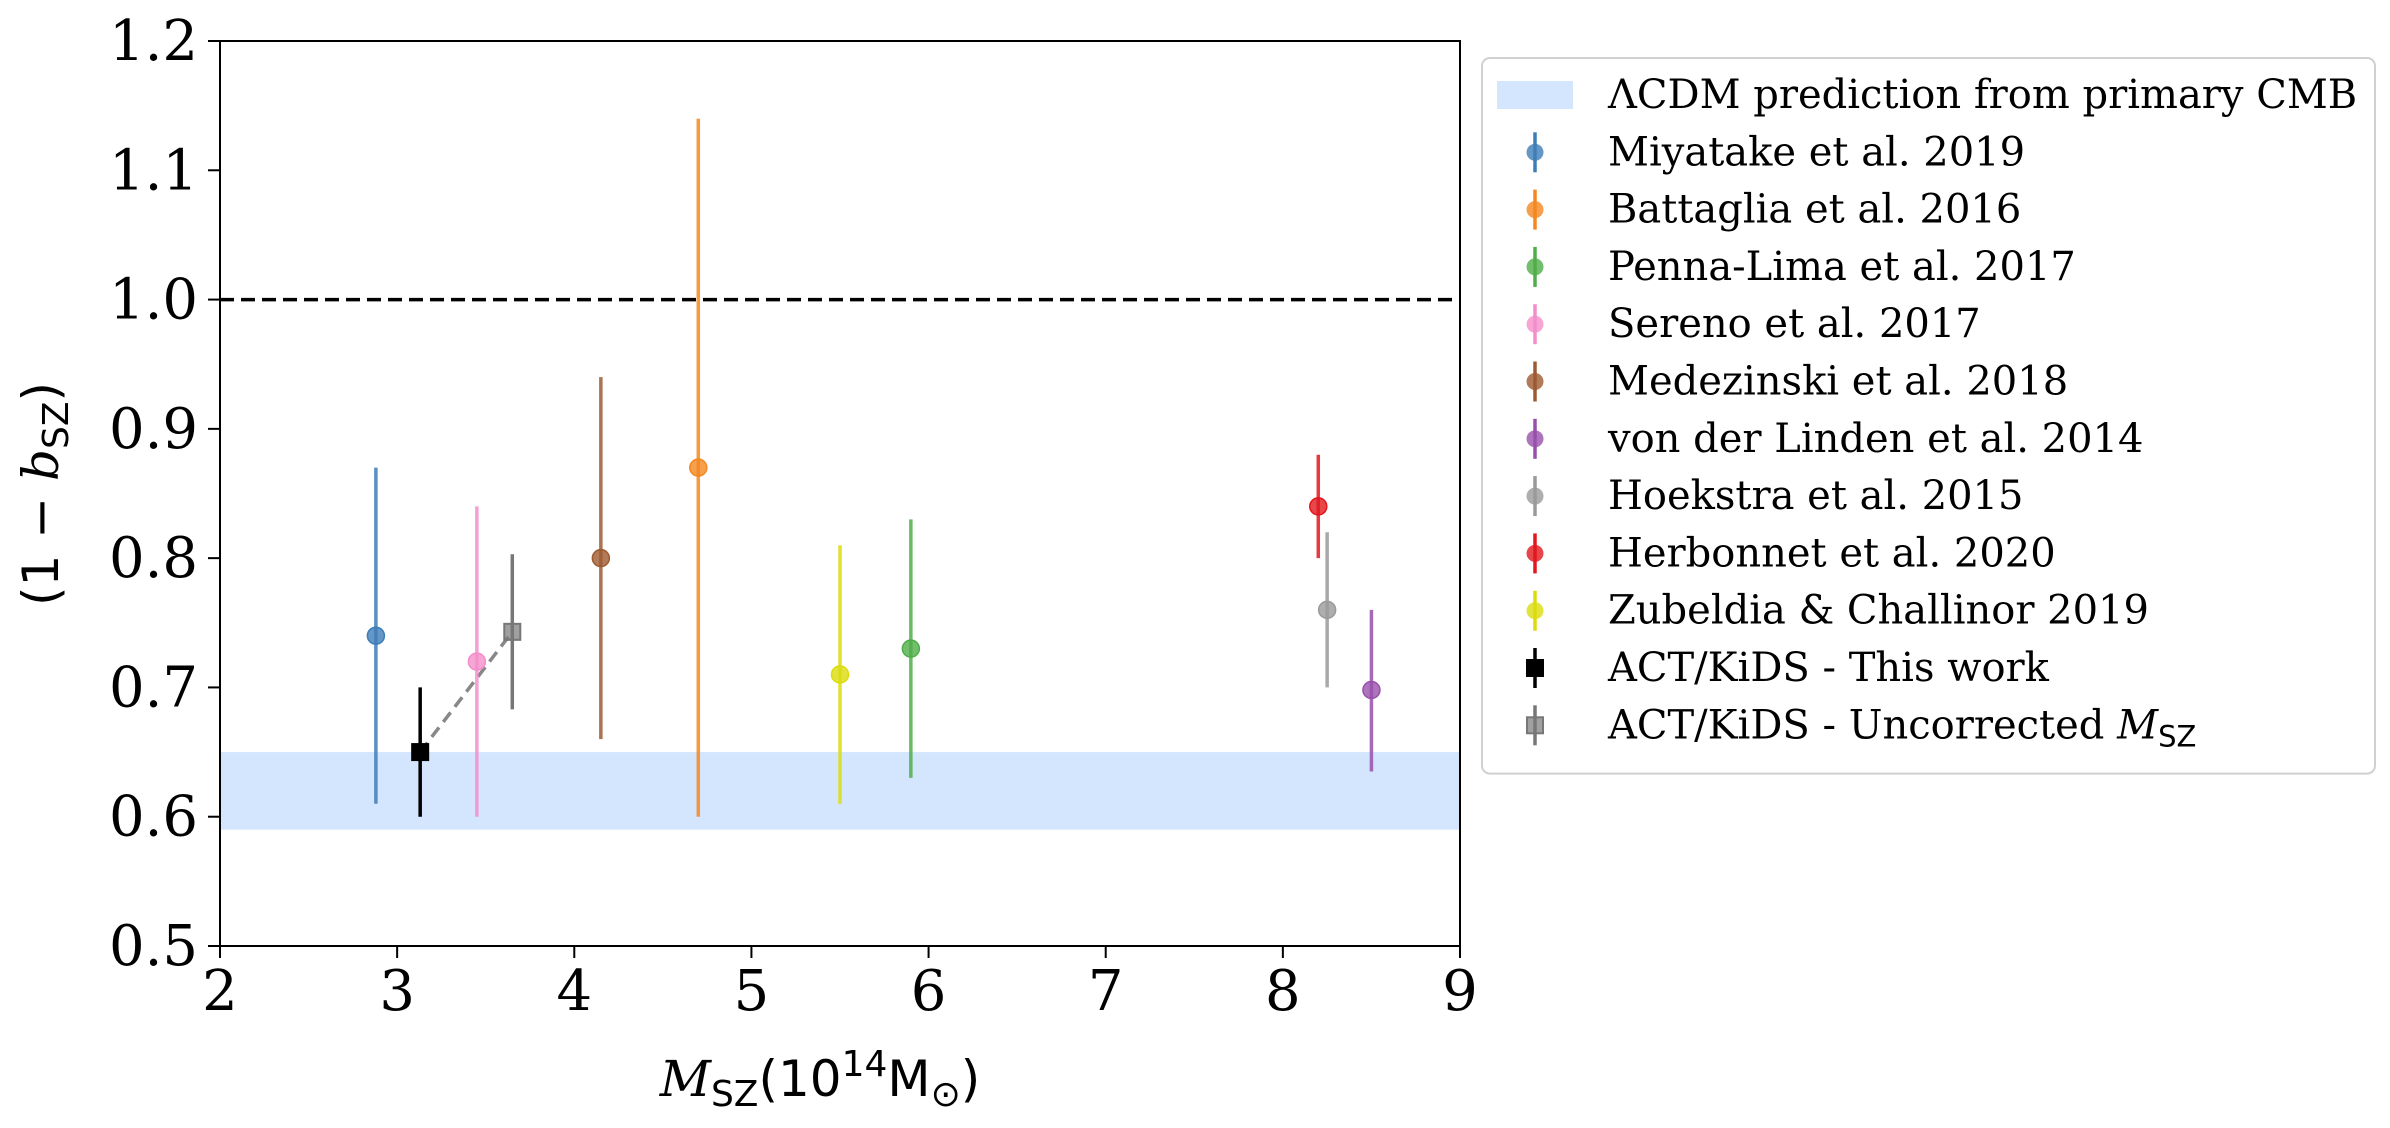 This screenshot has width=2390, height=1128. What do you see at coordinates (820, 1079) in the screenshot?
I see `x-axis-label: MSZ(1014M⊙)` at bounding box center [820, 1079].